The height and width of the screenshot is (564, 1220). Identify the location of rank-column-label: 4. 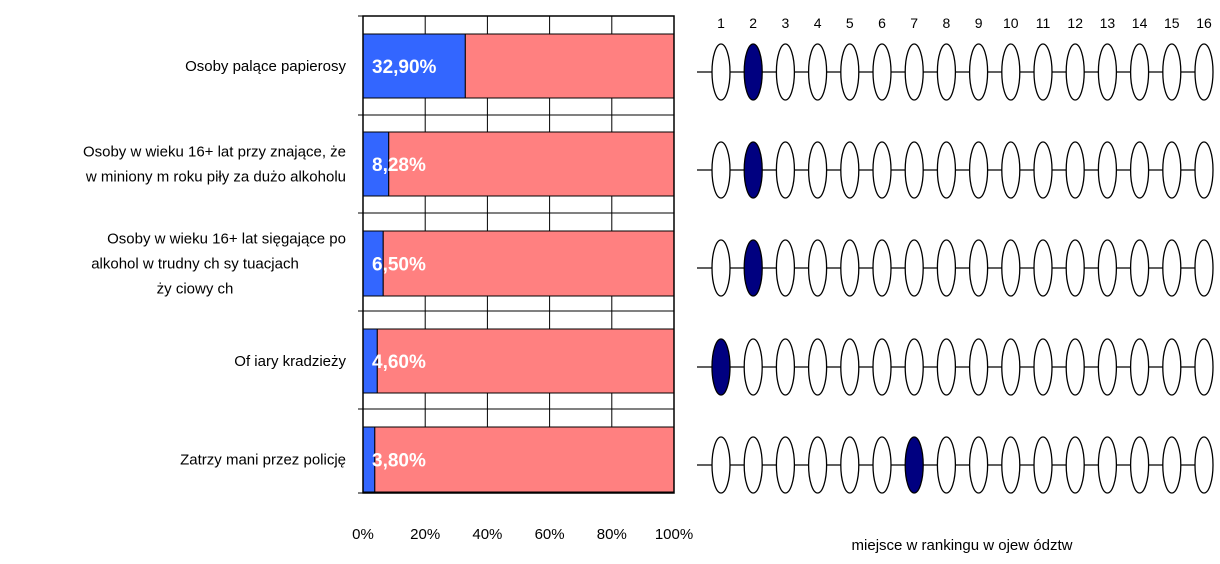
(818, 23).